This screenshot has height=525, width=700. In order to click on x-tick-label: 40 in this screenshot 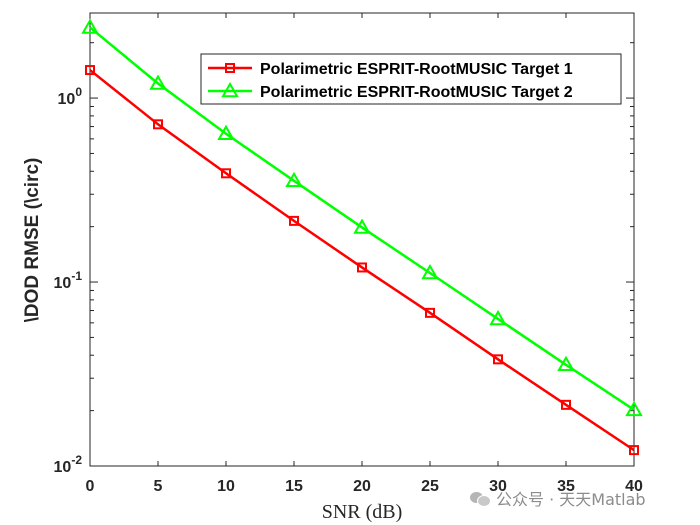, I will do `click(634, 486)`.